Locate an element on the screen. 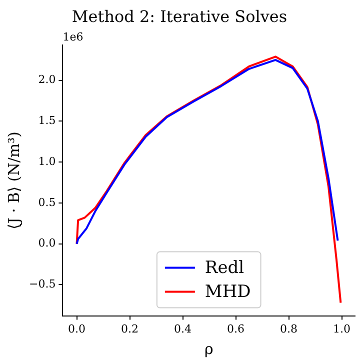  y-tick-label: −0.5 is located at coordinates (42, 284).